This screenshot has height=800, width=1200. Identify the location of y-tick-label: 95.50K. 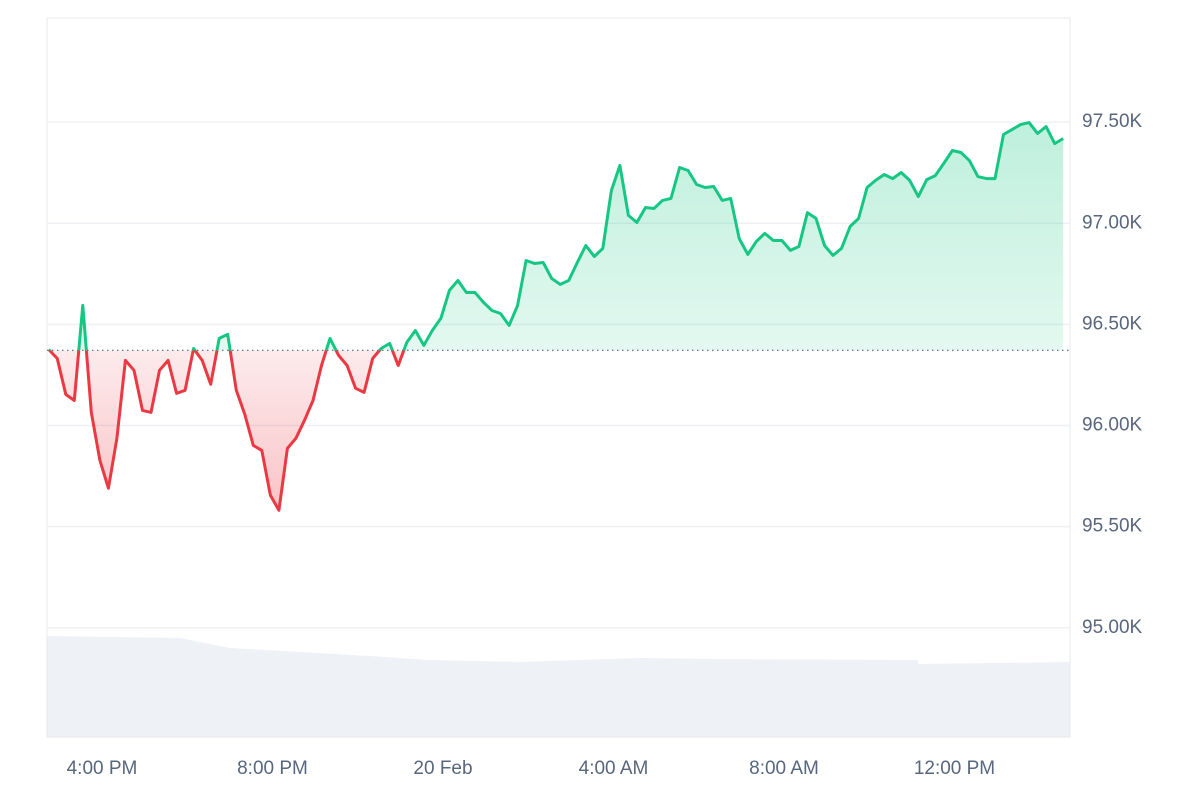
(1112, 526).